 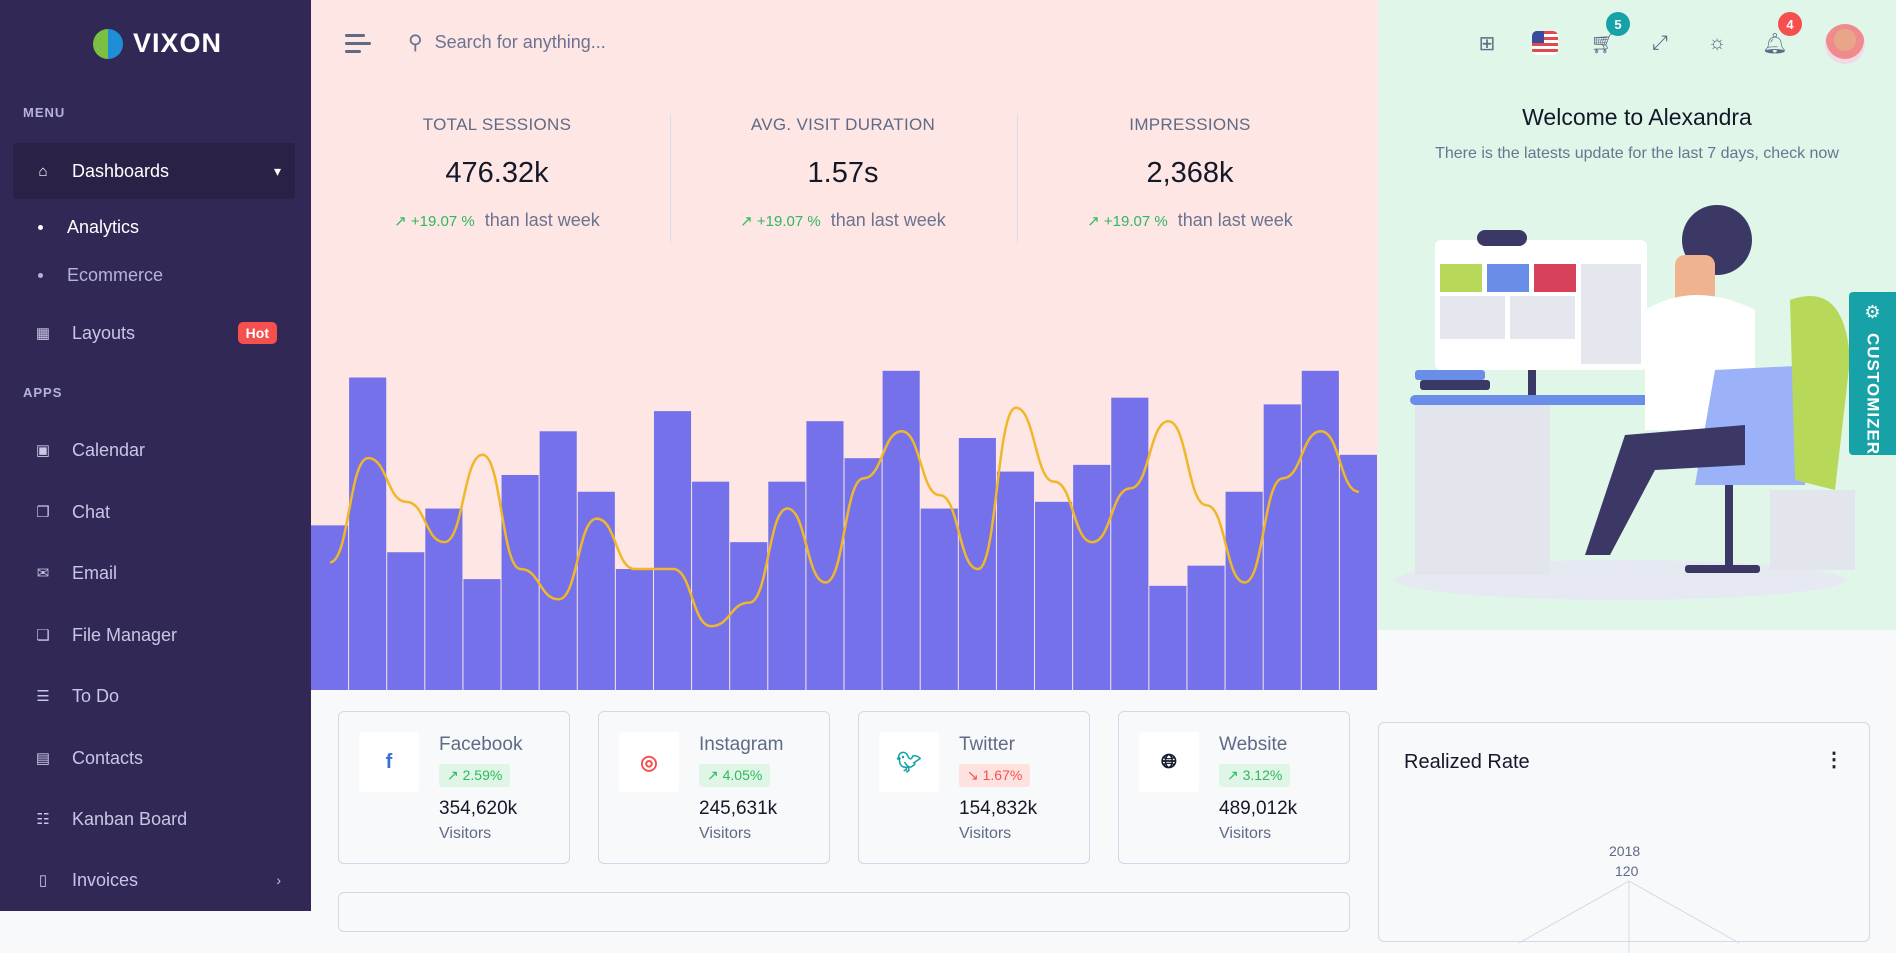 I want to click on instagram-icon: ◎, so click(x=649, y=762).